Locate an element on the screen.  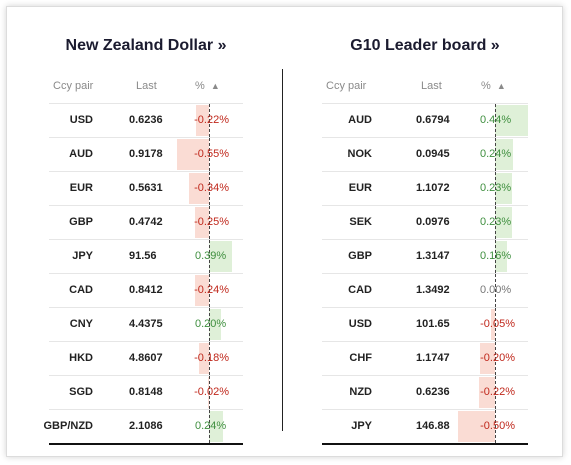
currency-pair: HKD is located at coordinates (81, 358).